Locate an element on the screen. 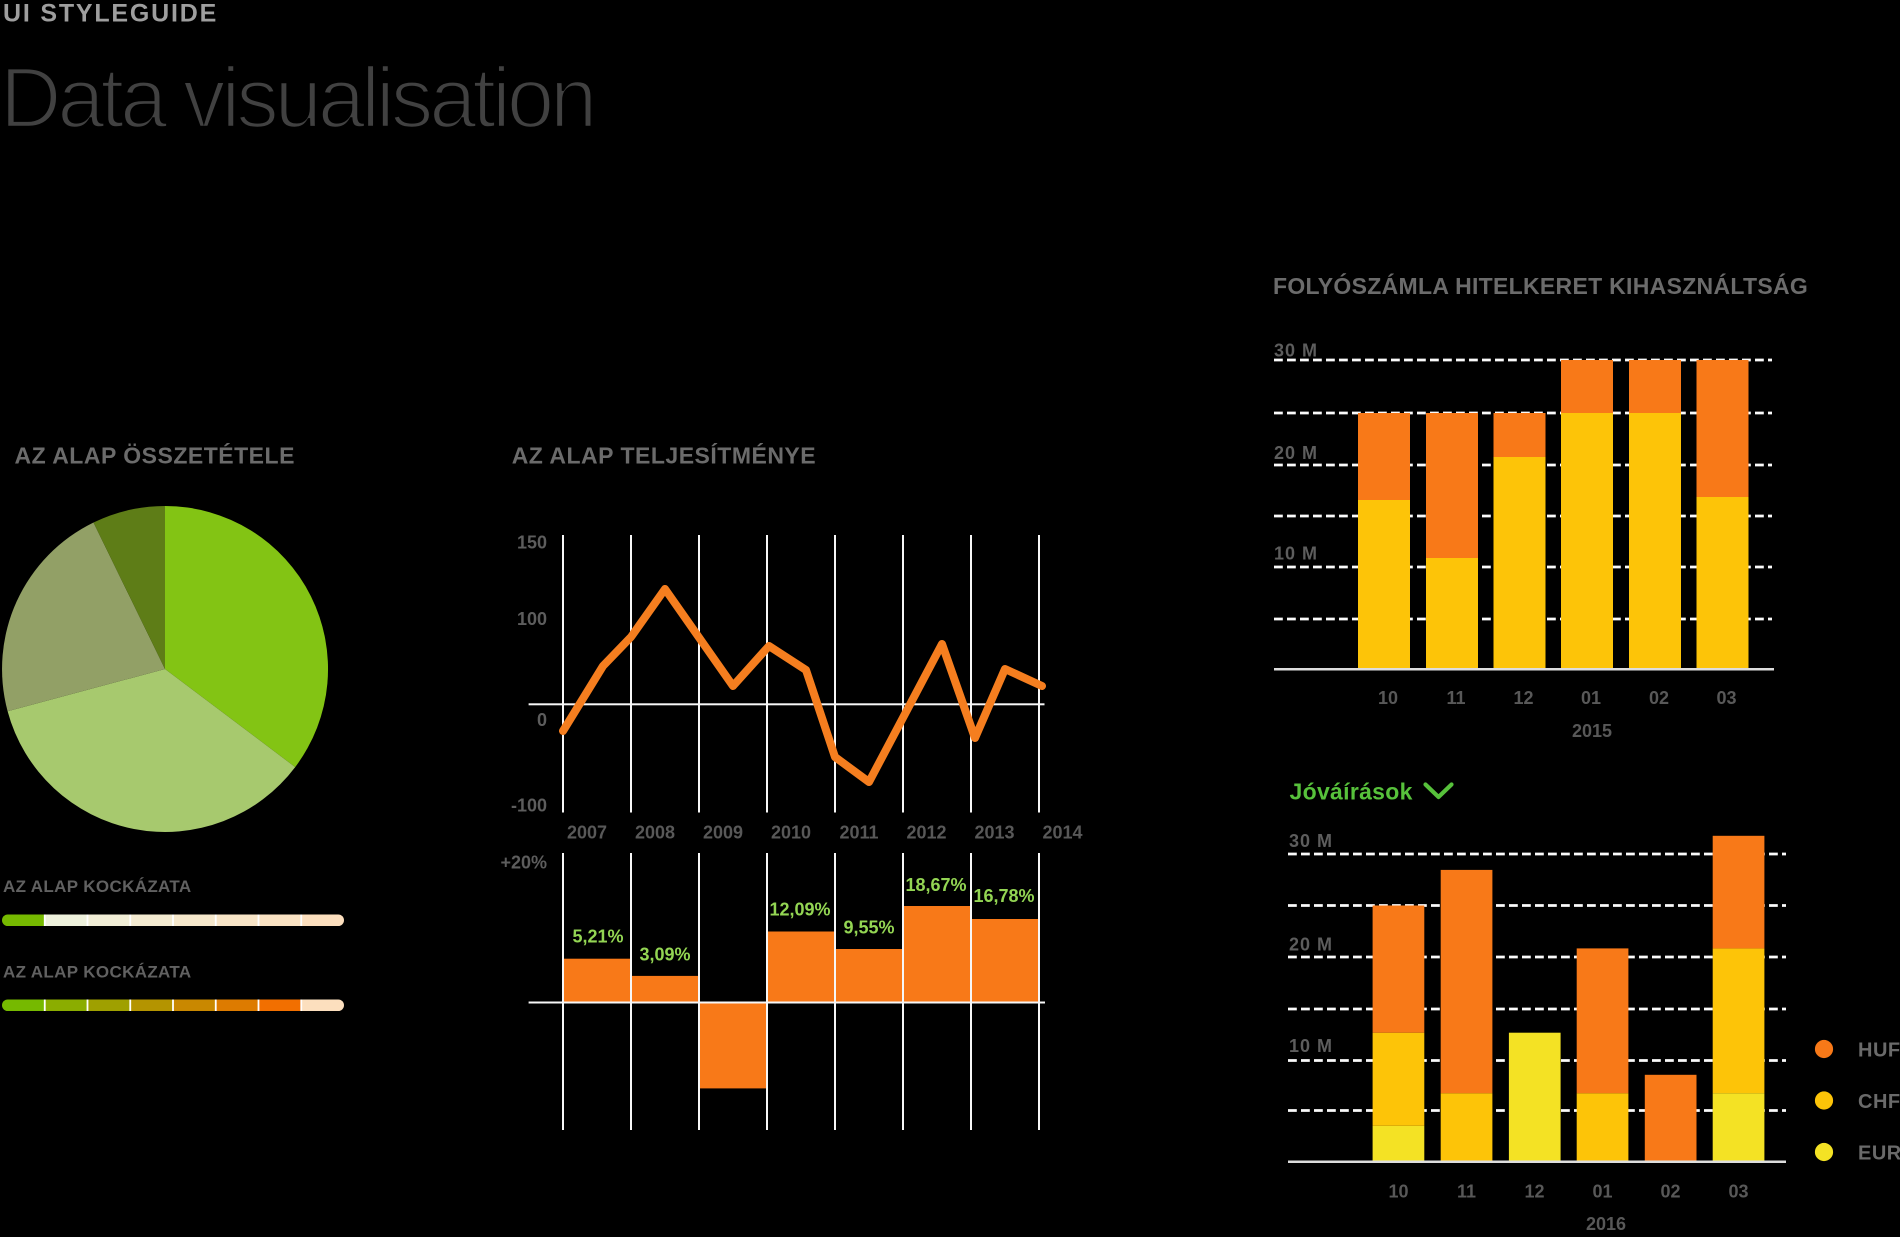 The image size is (1900, 1237). svg-text: Data visualisation is located at coordinates (296, 98).